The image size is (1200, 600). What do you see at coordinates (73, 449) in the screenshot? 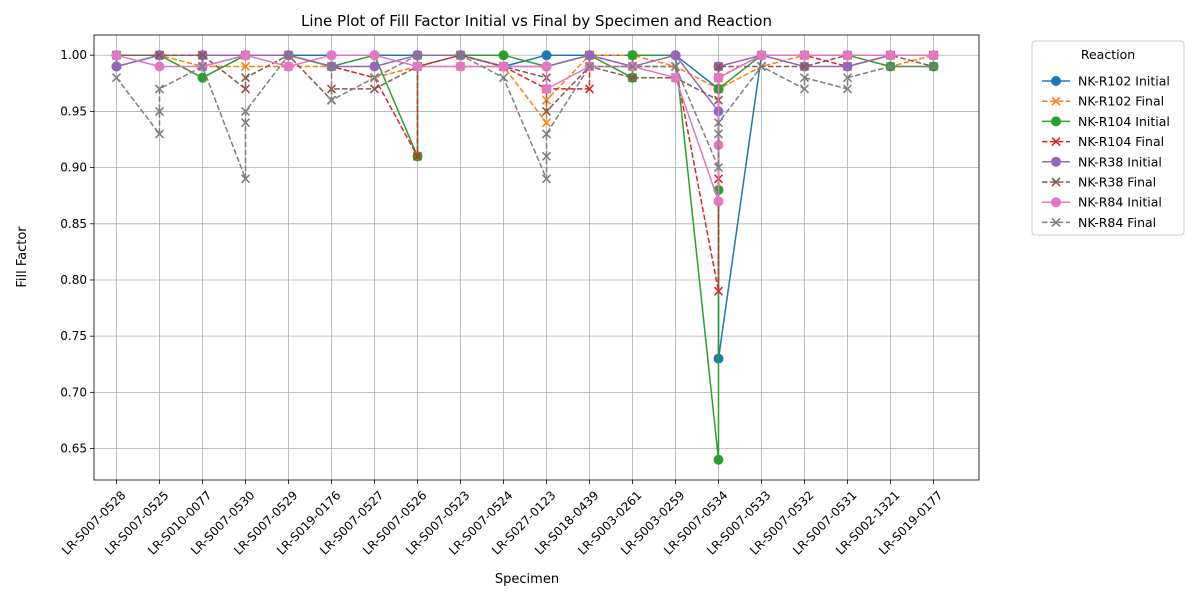
I see `y-tick-label: 0.65` at bounding box center [73, 449].